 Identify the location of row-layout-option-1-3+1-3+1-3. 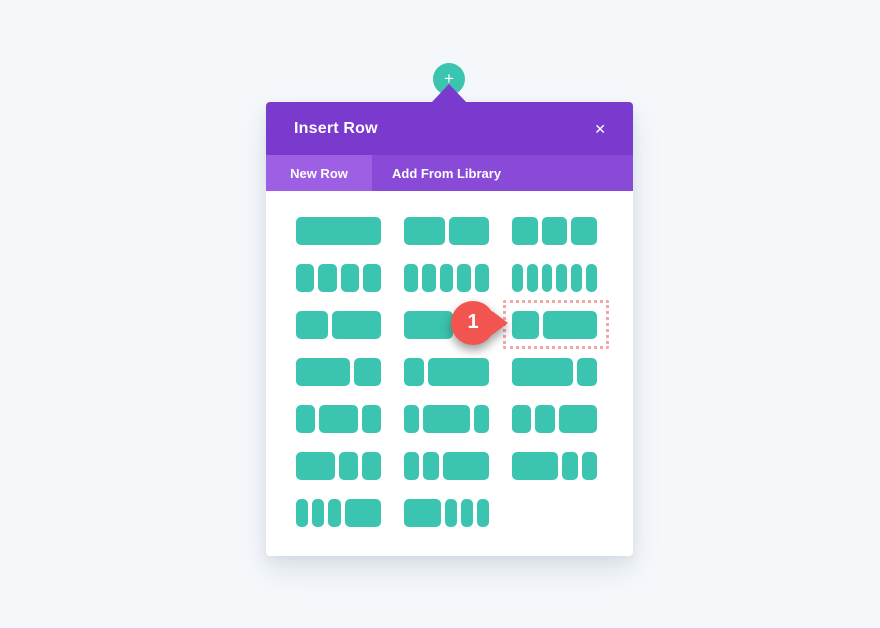
(555, 231).